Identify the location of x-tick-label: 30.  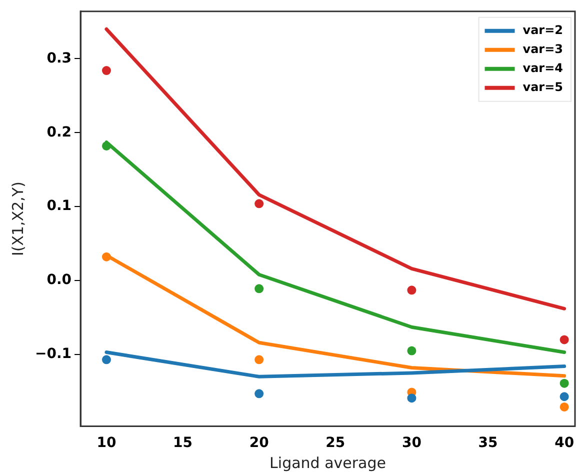
(412, 443).